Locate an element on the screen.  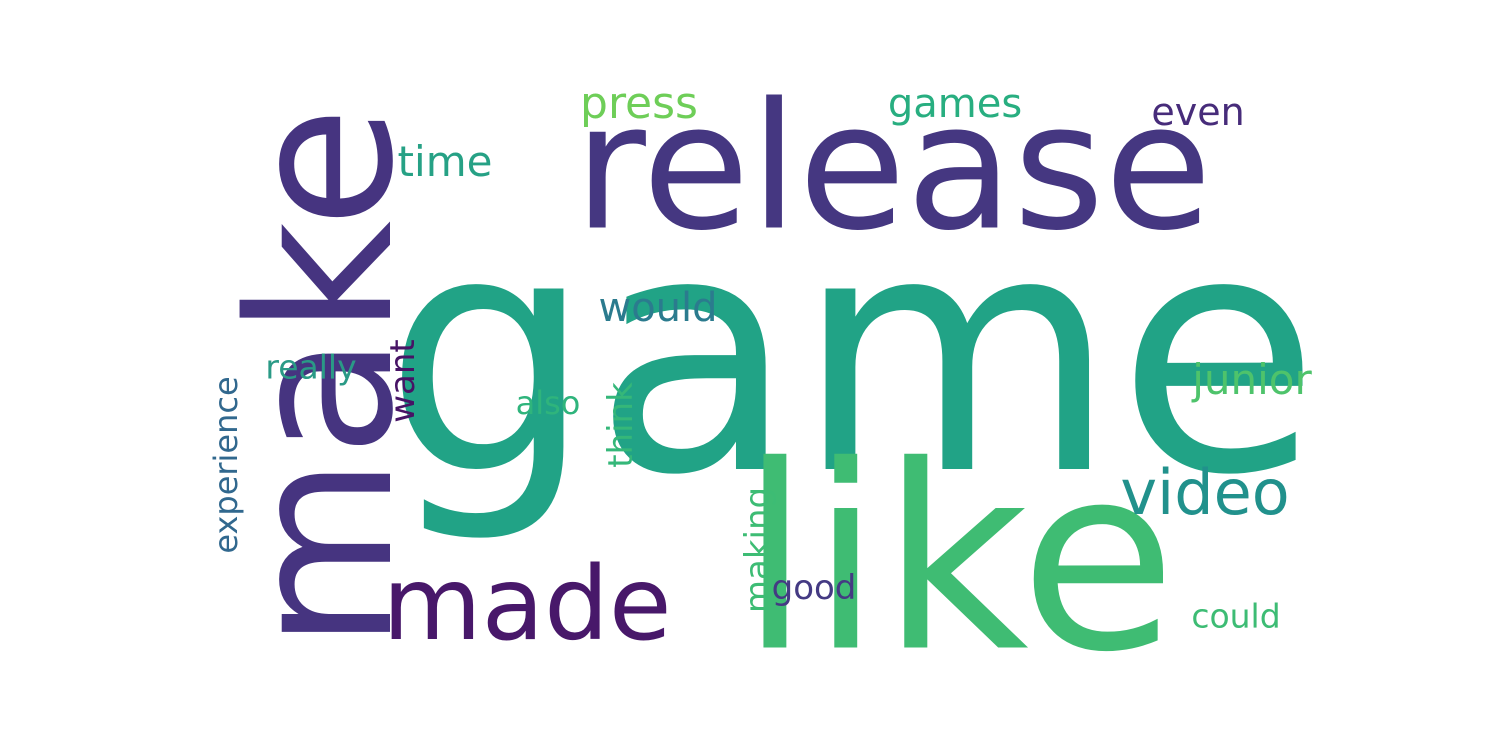
word-also: also is located at coordinates (548, 403).